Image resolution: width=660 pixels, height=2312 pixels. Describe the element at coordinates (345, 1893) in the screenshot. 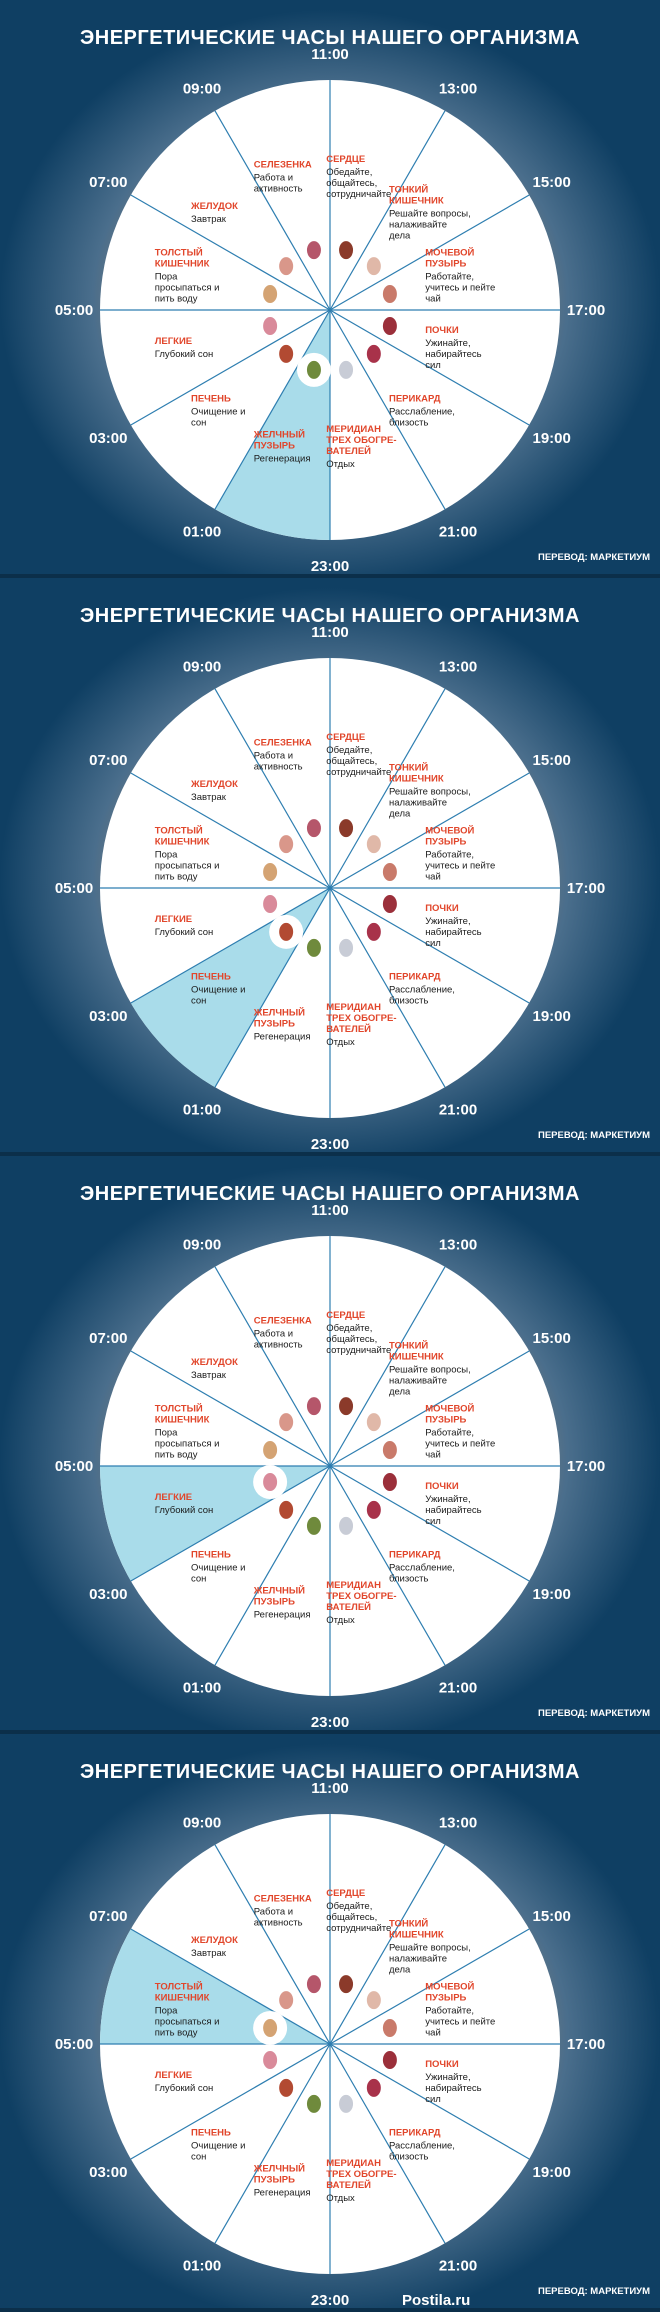

I see `organ-name: СЕРДЦЕ` at that location.